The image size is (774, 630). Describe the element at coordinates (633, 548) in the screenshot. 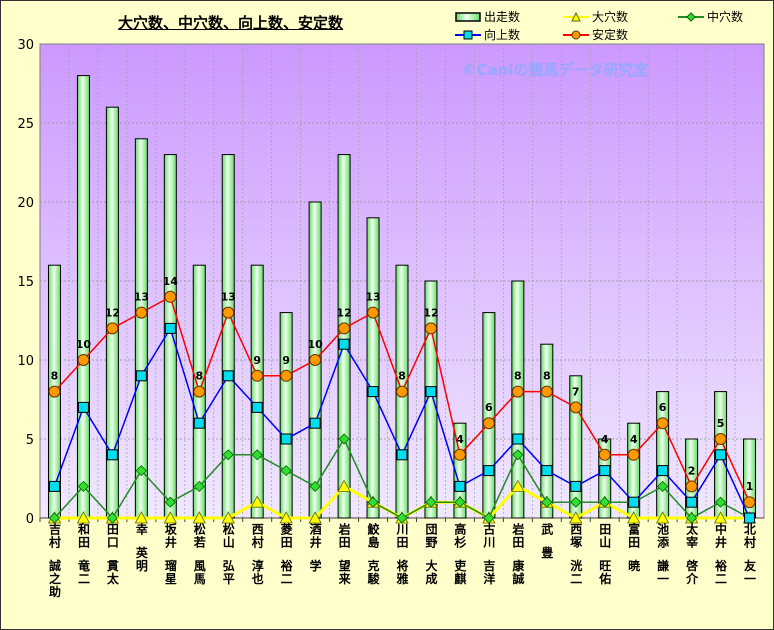

I see `x-tick-label: 富田 暁` at that location.